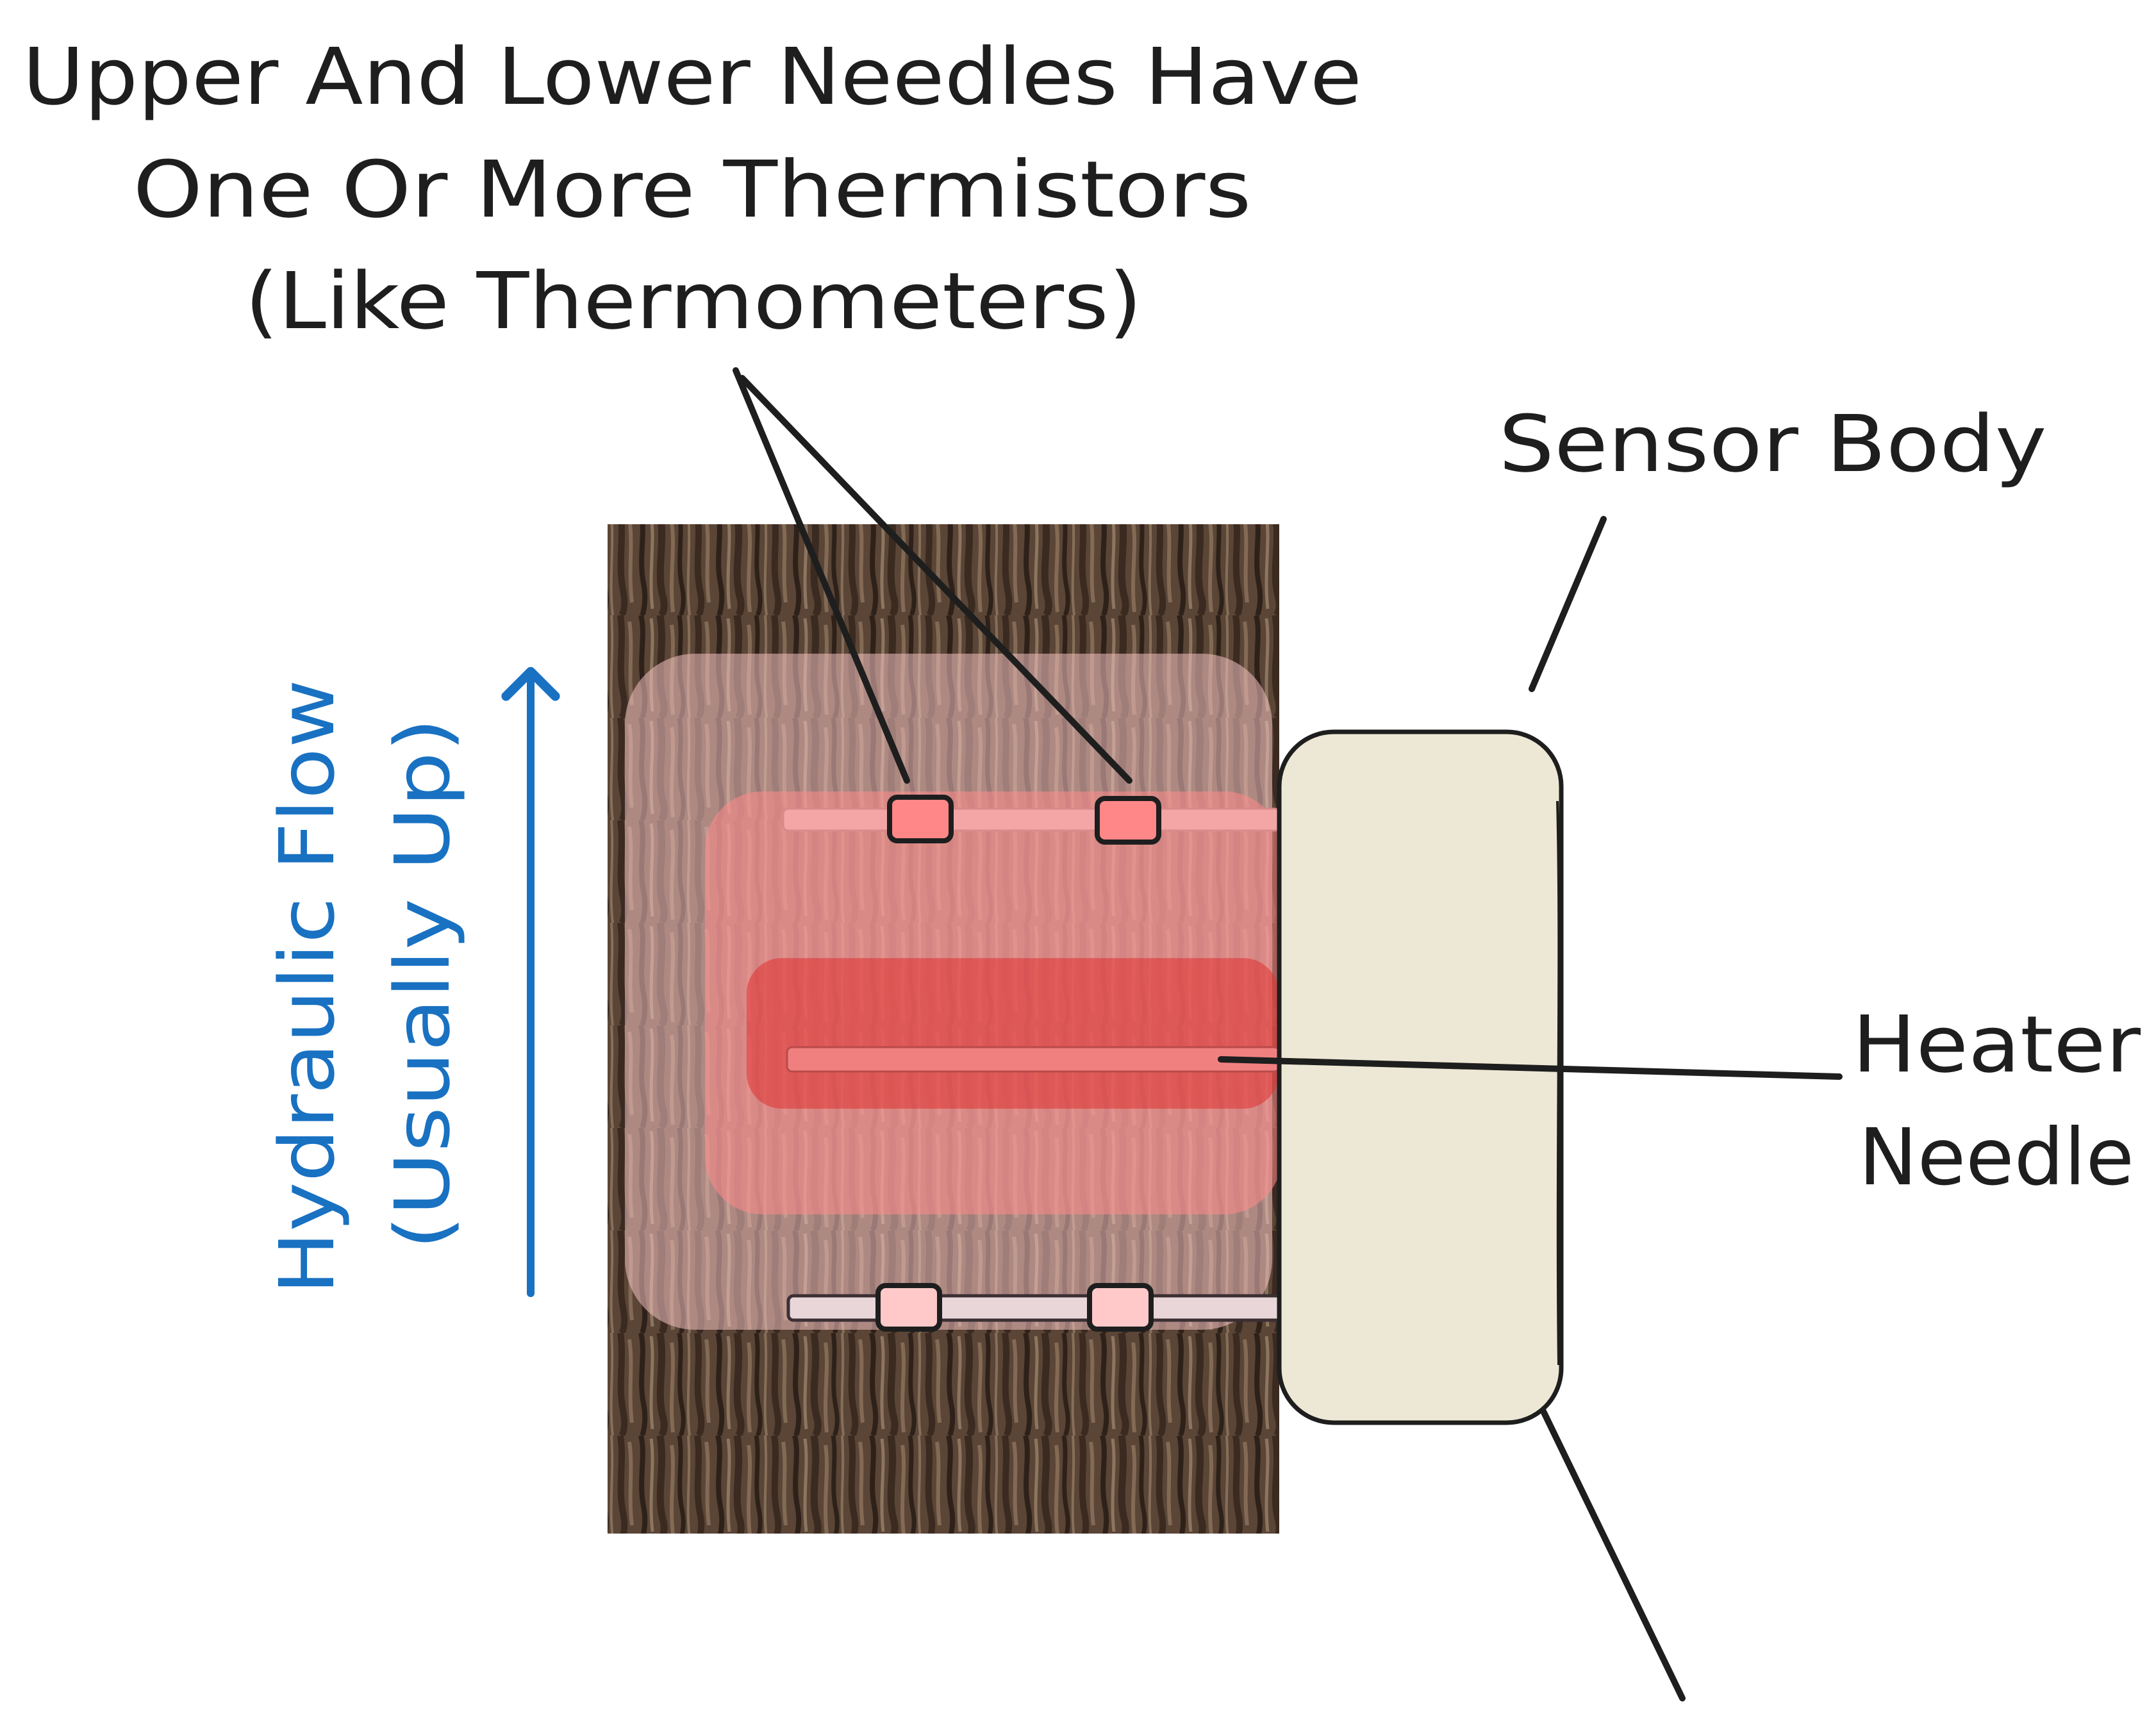 Image resolution: width=2156 pixels, height=1713 pixels. Describe the element at coordinates (1568, 604) in the screenshot. I see `sensor-body-callout-line` at that location.